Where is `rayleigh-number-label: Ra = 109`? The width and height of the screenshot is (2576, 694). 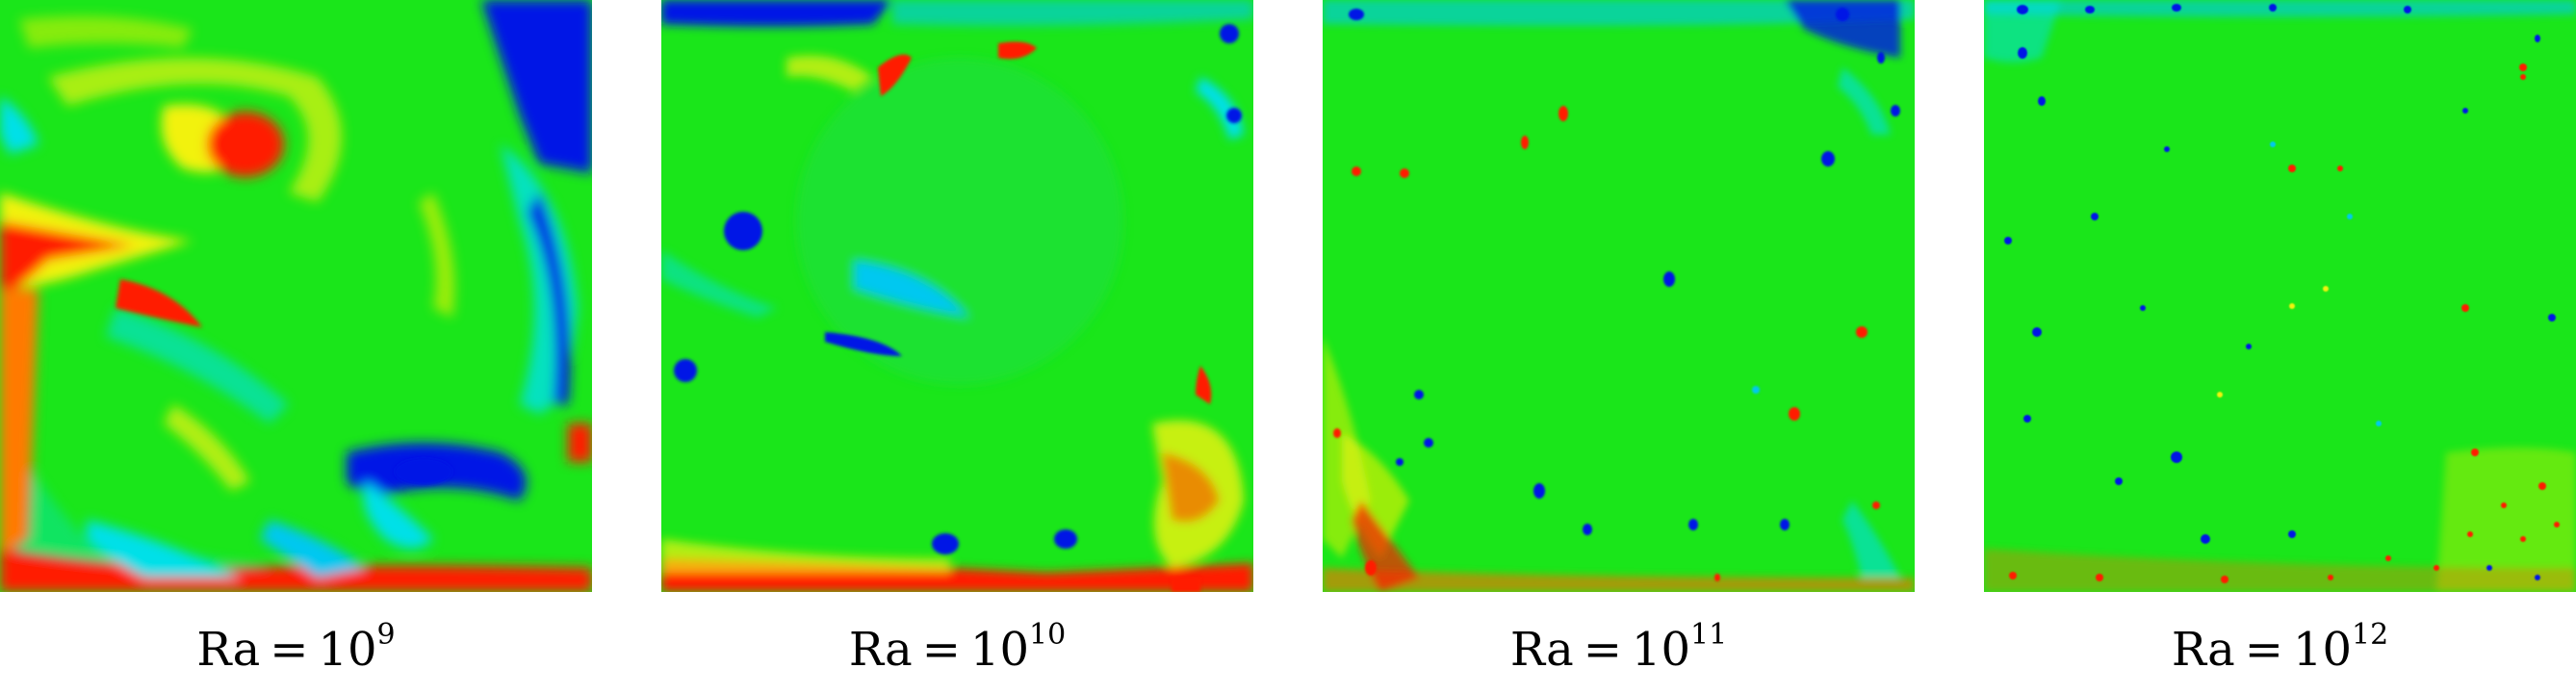
rayleigh-number-label: Ra = 109 is located at coordinates (296, 648).